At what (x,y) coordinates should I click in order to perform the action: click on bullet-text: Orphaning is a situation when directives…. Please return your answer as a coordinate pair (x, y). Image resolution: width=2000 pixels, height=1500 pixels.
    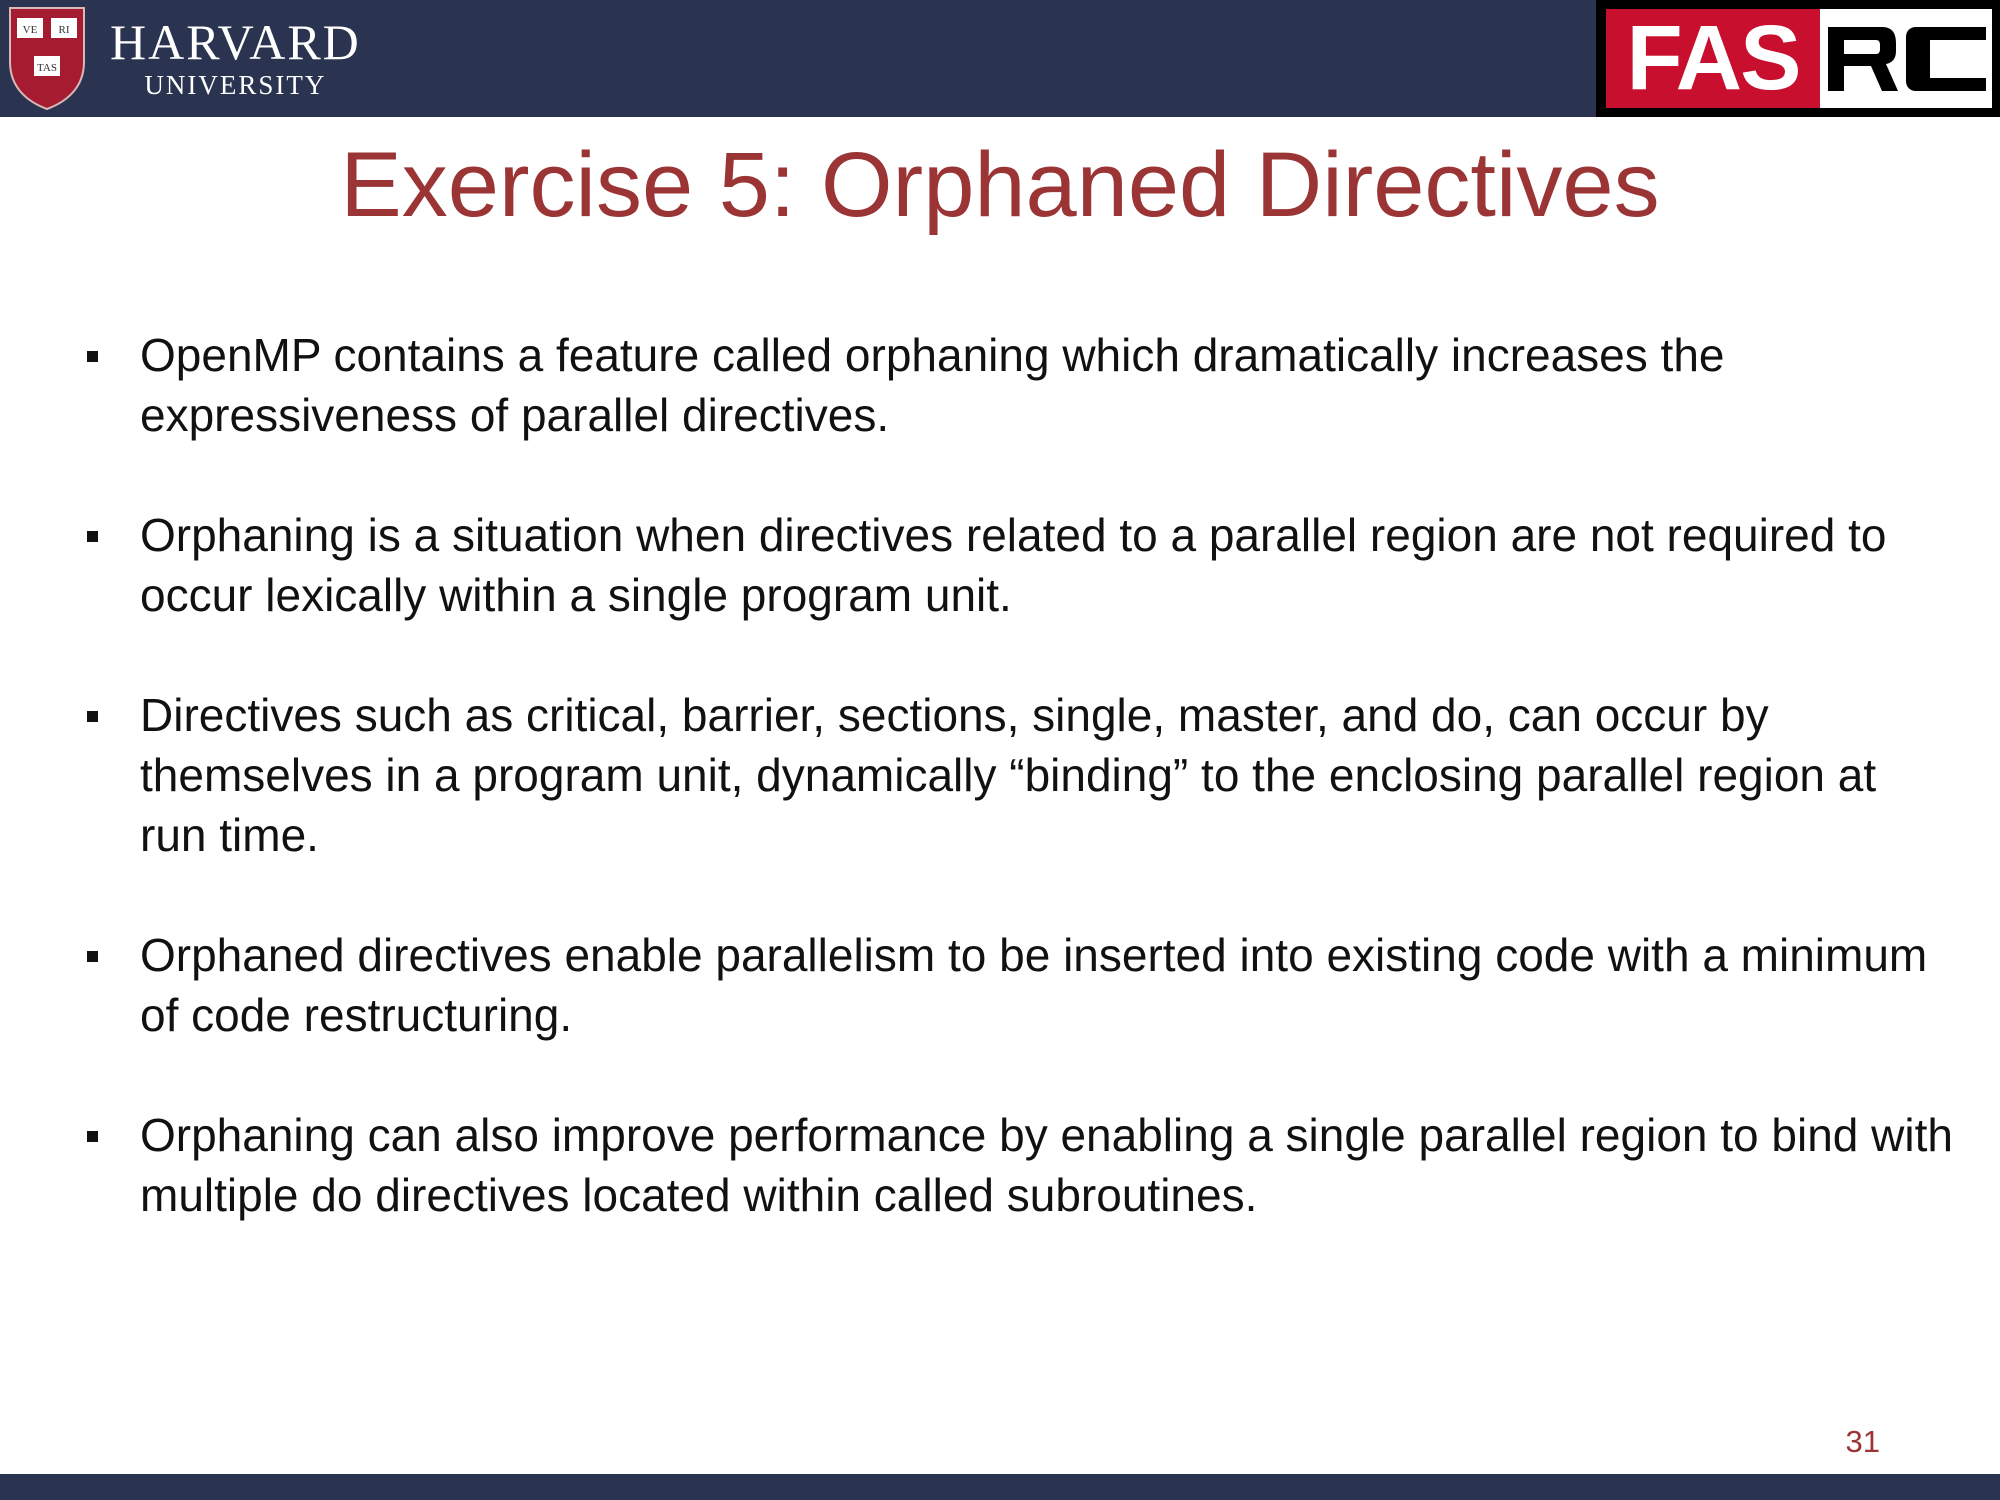
    Looking at the image, I should click on (1013, 565).